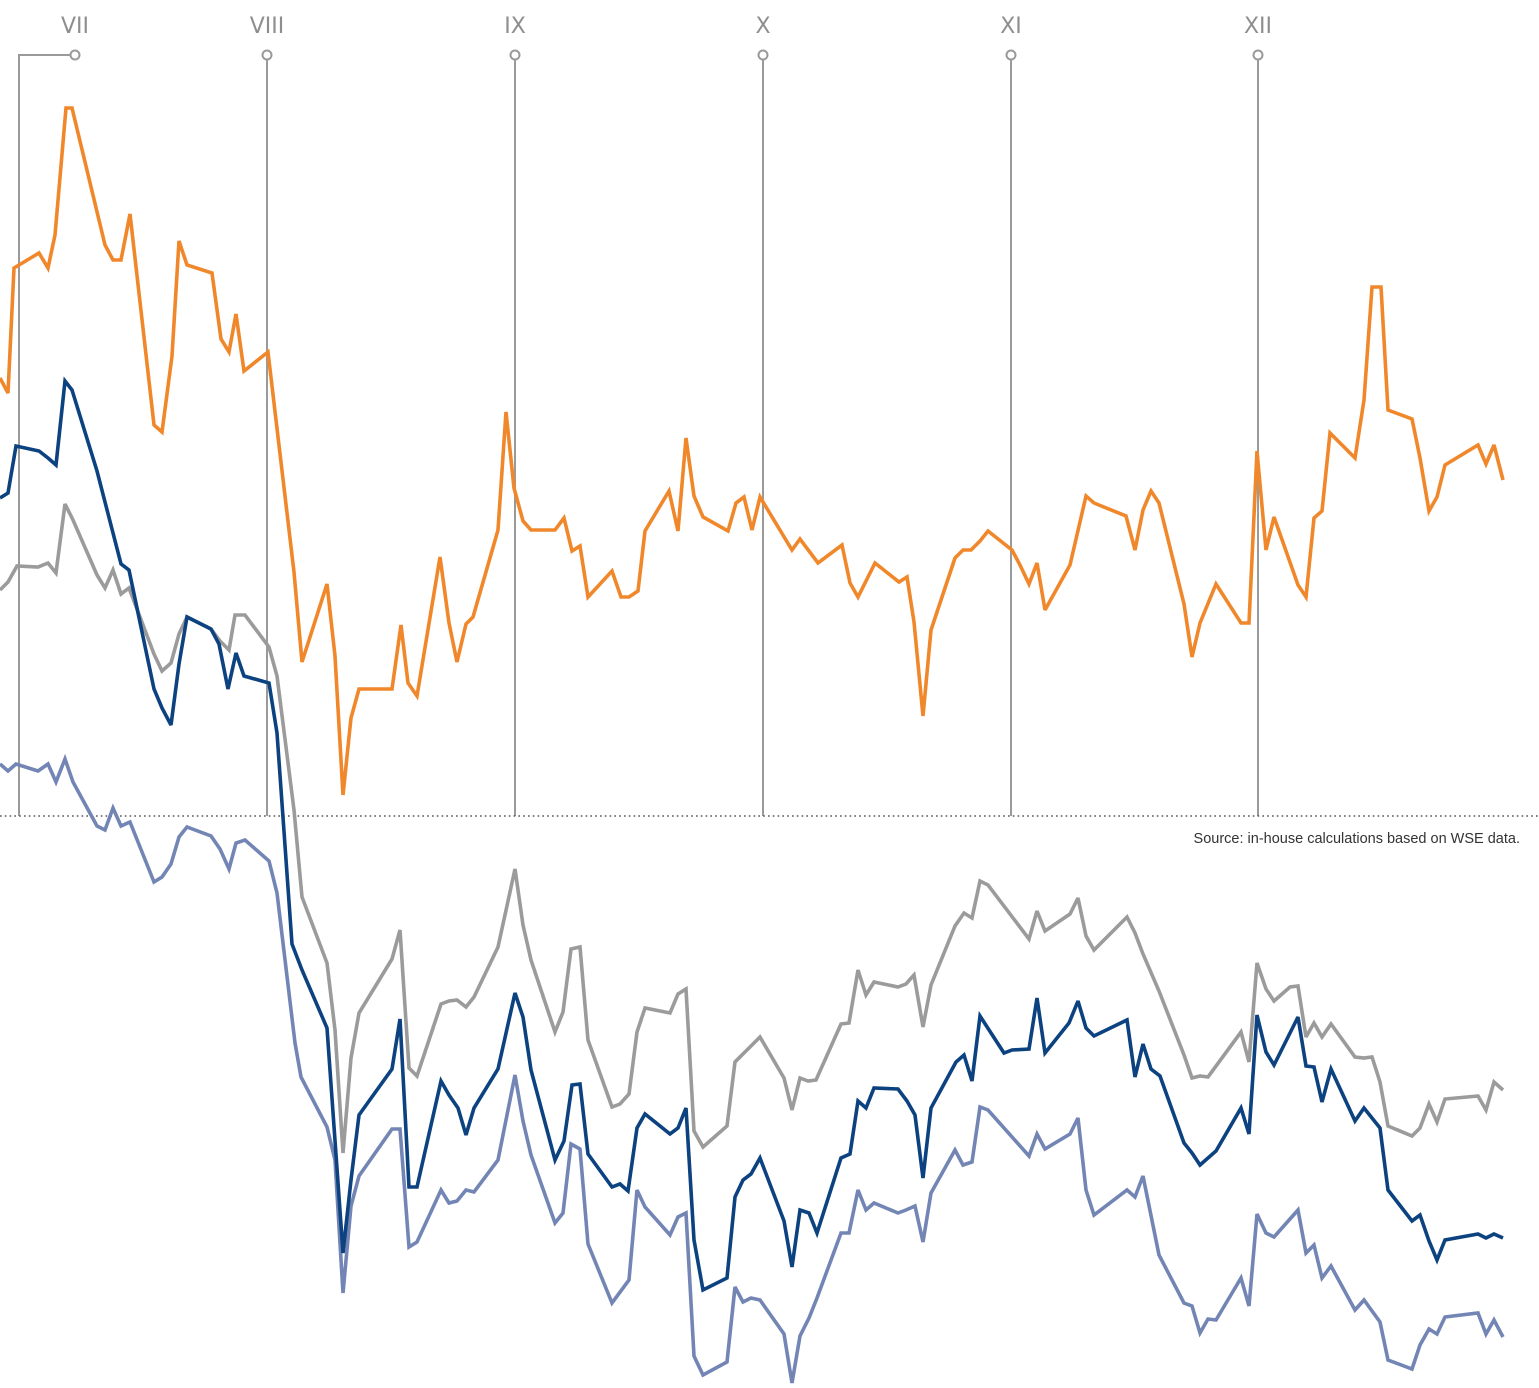 The width and height of the screenshot is (1539, 1388). What do you see at coordinates (75, 55) in the screenshot?
I see `month-marker-vii` at bounding box center [75, 55].